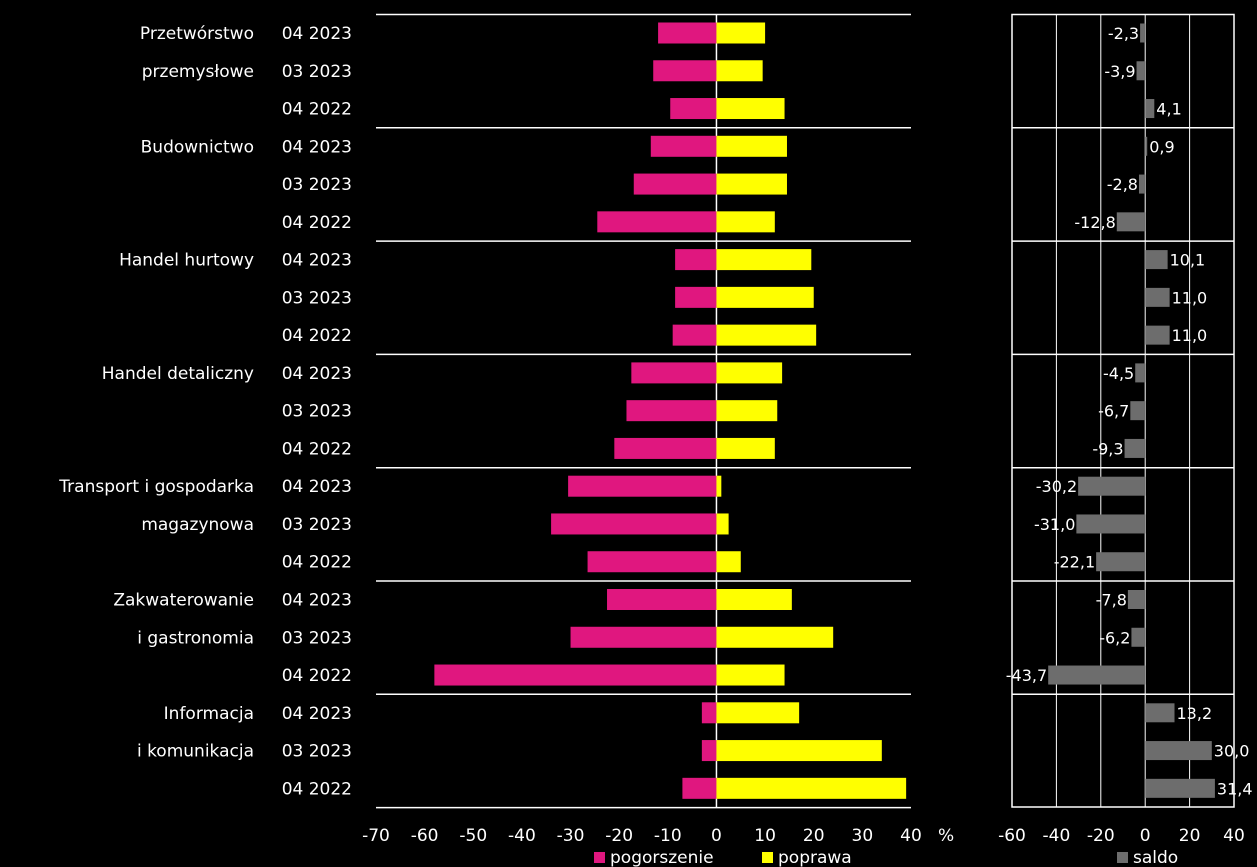  Describe the element at coordinates (1054, 524) in the screenshot. I see `data-label: -31,0` at that location.